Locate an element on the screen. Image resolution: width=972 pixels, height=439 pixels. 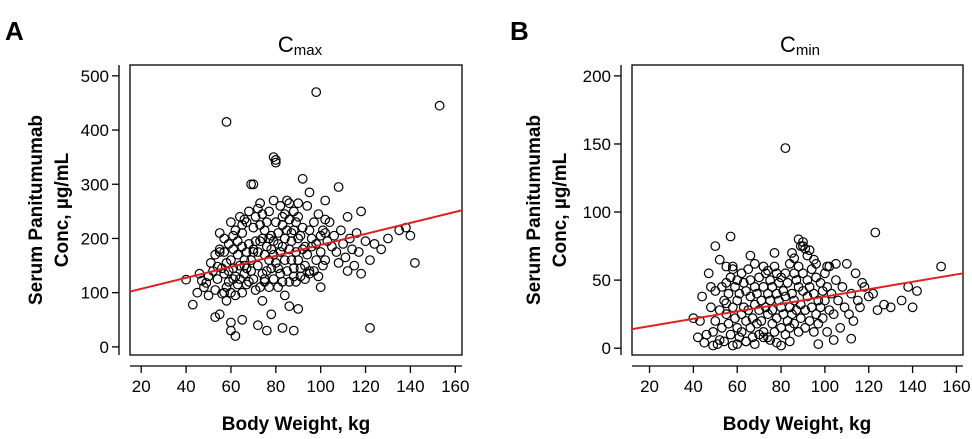
y-tick-label: 200 is located at coordinates (95, 238).